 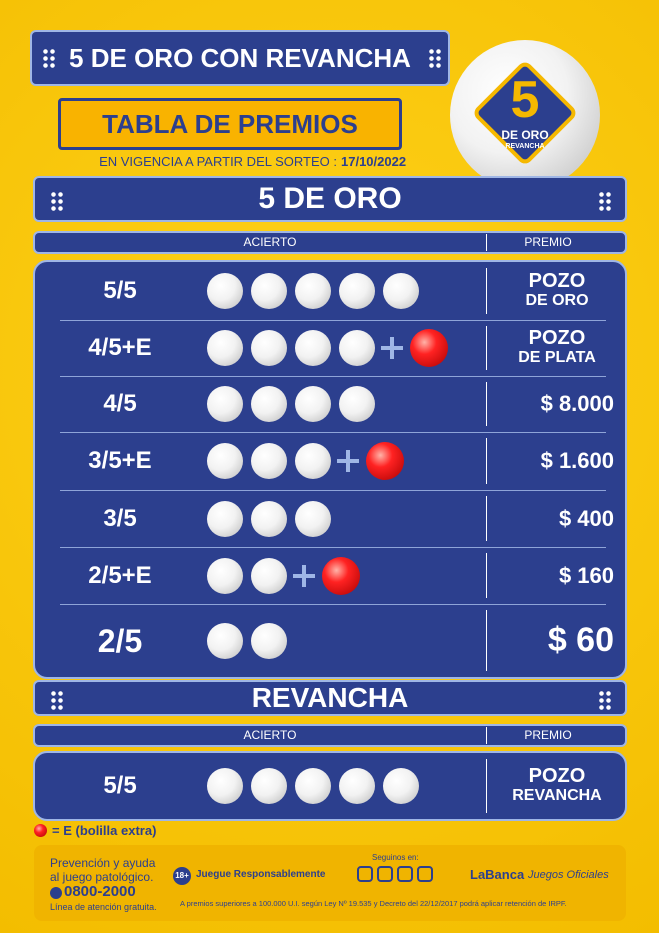 I want to click on prize-amount: $ 1.600, so click(x=577, y=460).